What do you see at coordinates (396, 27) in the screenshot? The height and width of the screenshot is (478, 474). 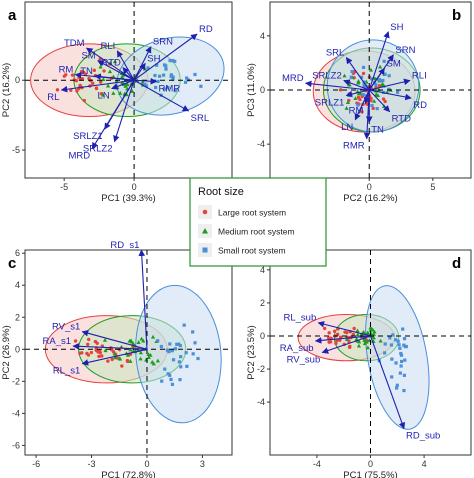 I see `loading-label: SH` at bounding box center [396, 27].